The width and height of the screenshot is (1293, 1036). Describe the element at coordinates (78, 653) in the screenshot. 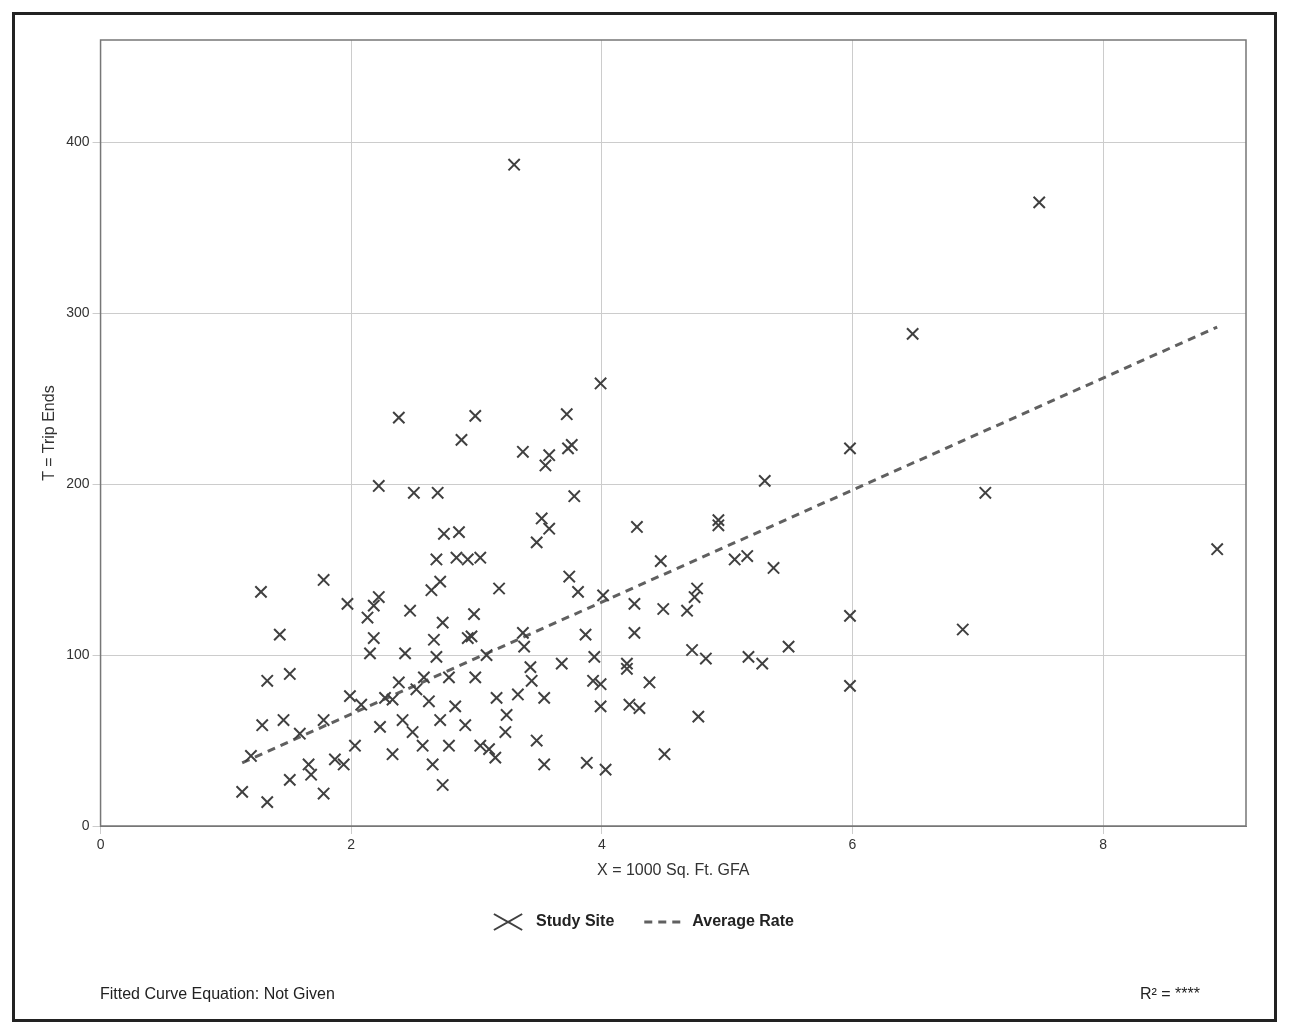

I see `y-tick-label: 100` at that location.